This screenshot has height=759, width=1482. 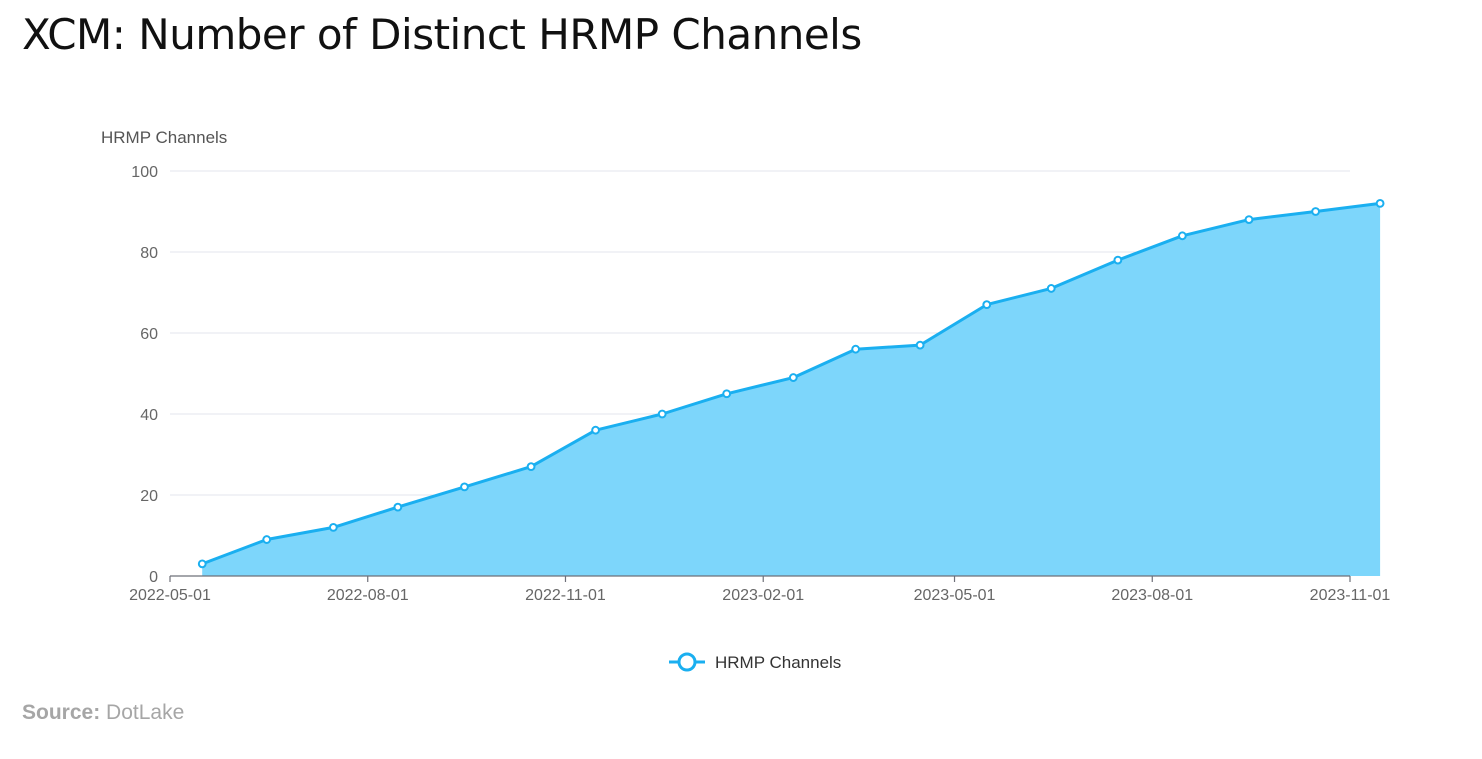 What do you see at coordinates (565, 595) in the screenshot?
I see `x-tick-label: 2022-11-01` at bounding box center [565, 595].